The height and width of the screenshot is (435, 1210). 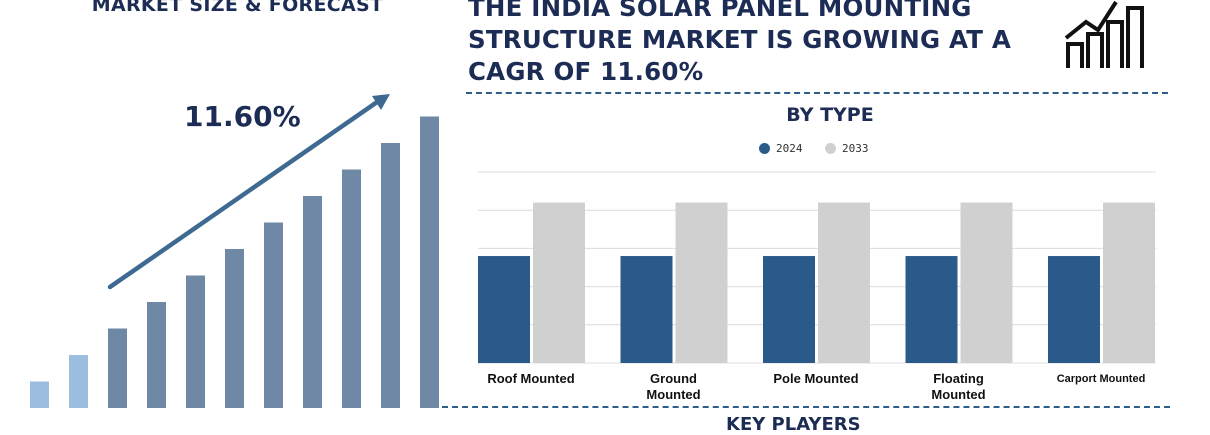 What do you see at coordinates (646, 309) in the screenshot?
I see `bar-2024-ground-mounted` at bounding box center [646, 309].